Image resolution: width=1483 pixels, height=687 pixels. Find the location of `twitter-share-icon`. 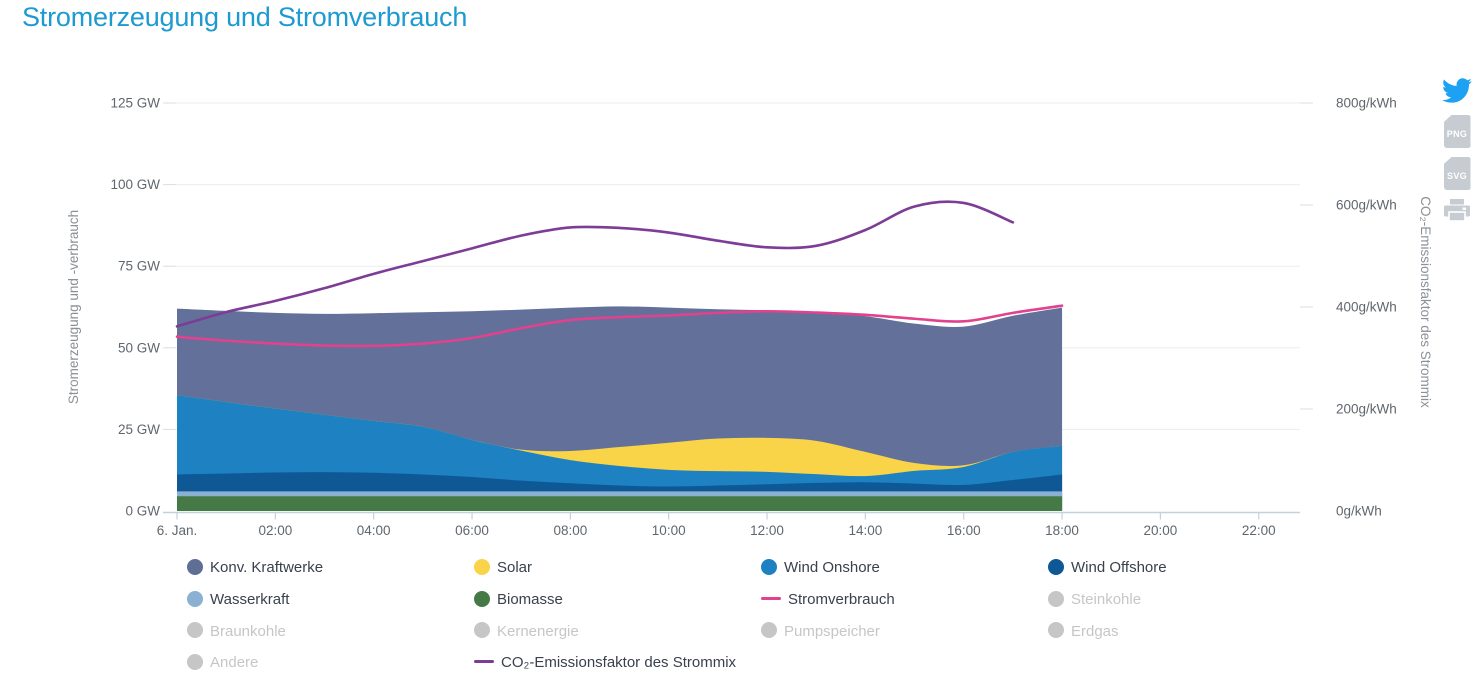

twitter-share-icon is located at coordinates (1457, 92).